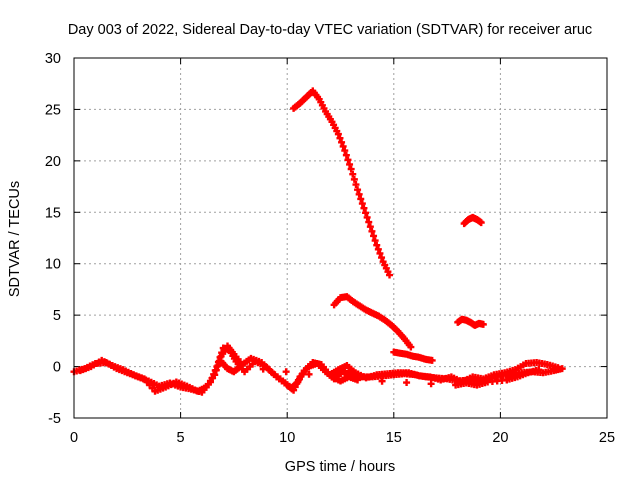  Describe the element at coordinates (53, 213) in the screenshot. I see `y-tick-label: 15` at that location.